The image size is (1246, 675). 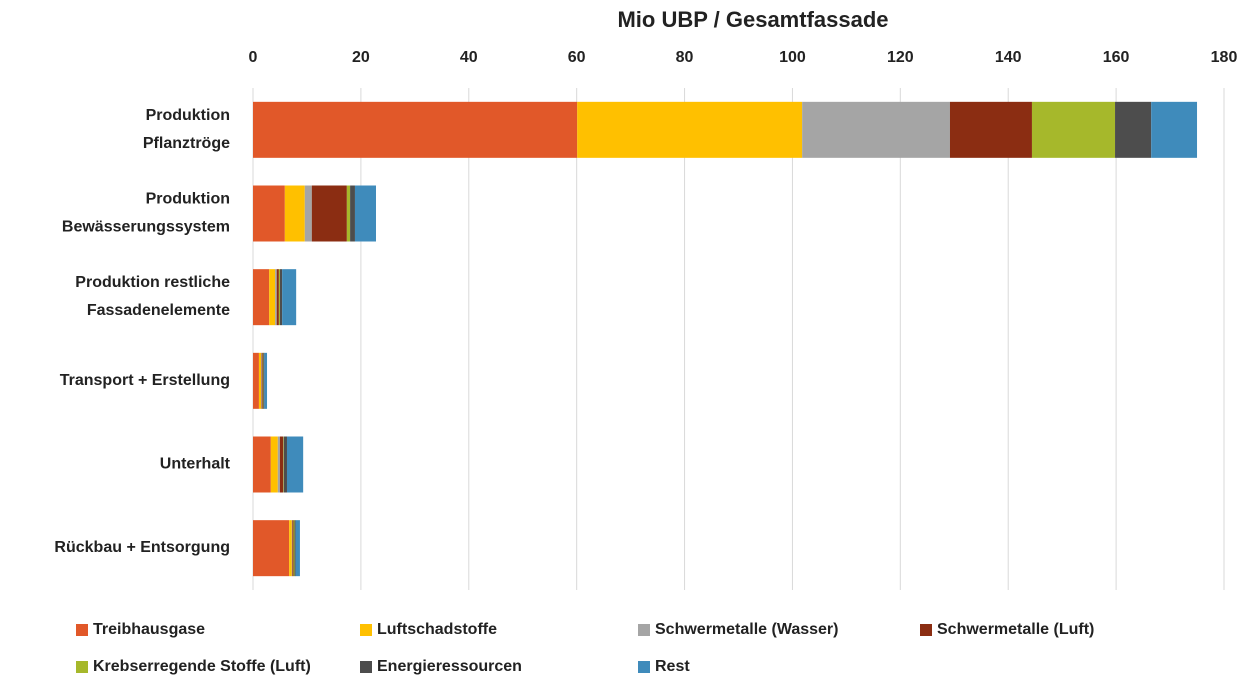 I want to click on legend-label: Krebserregende Stoffe (Luft), so click(x=202, y=666).